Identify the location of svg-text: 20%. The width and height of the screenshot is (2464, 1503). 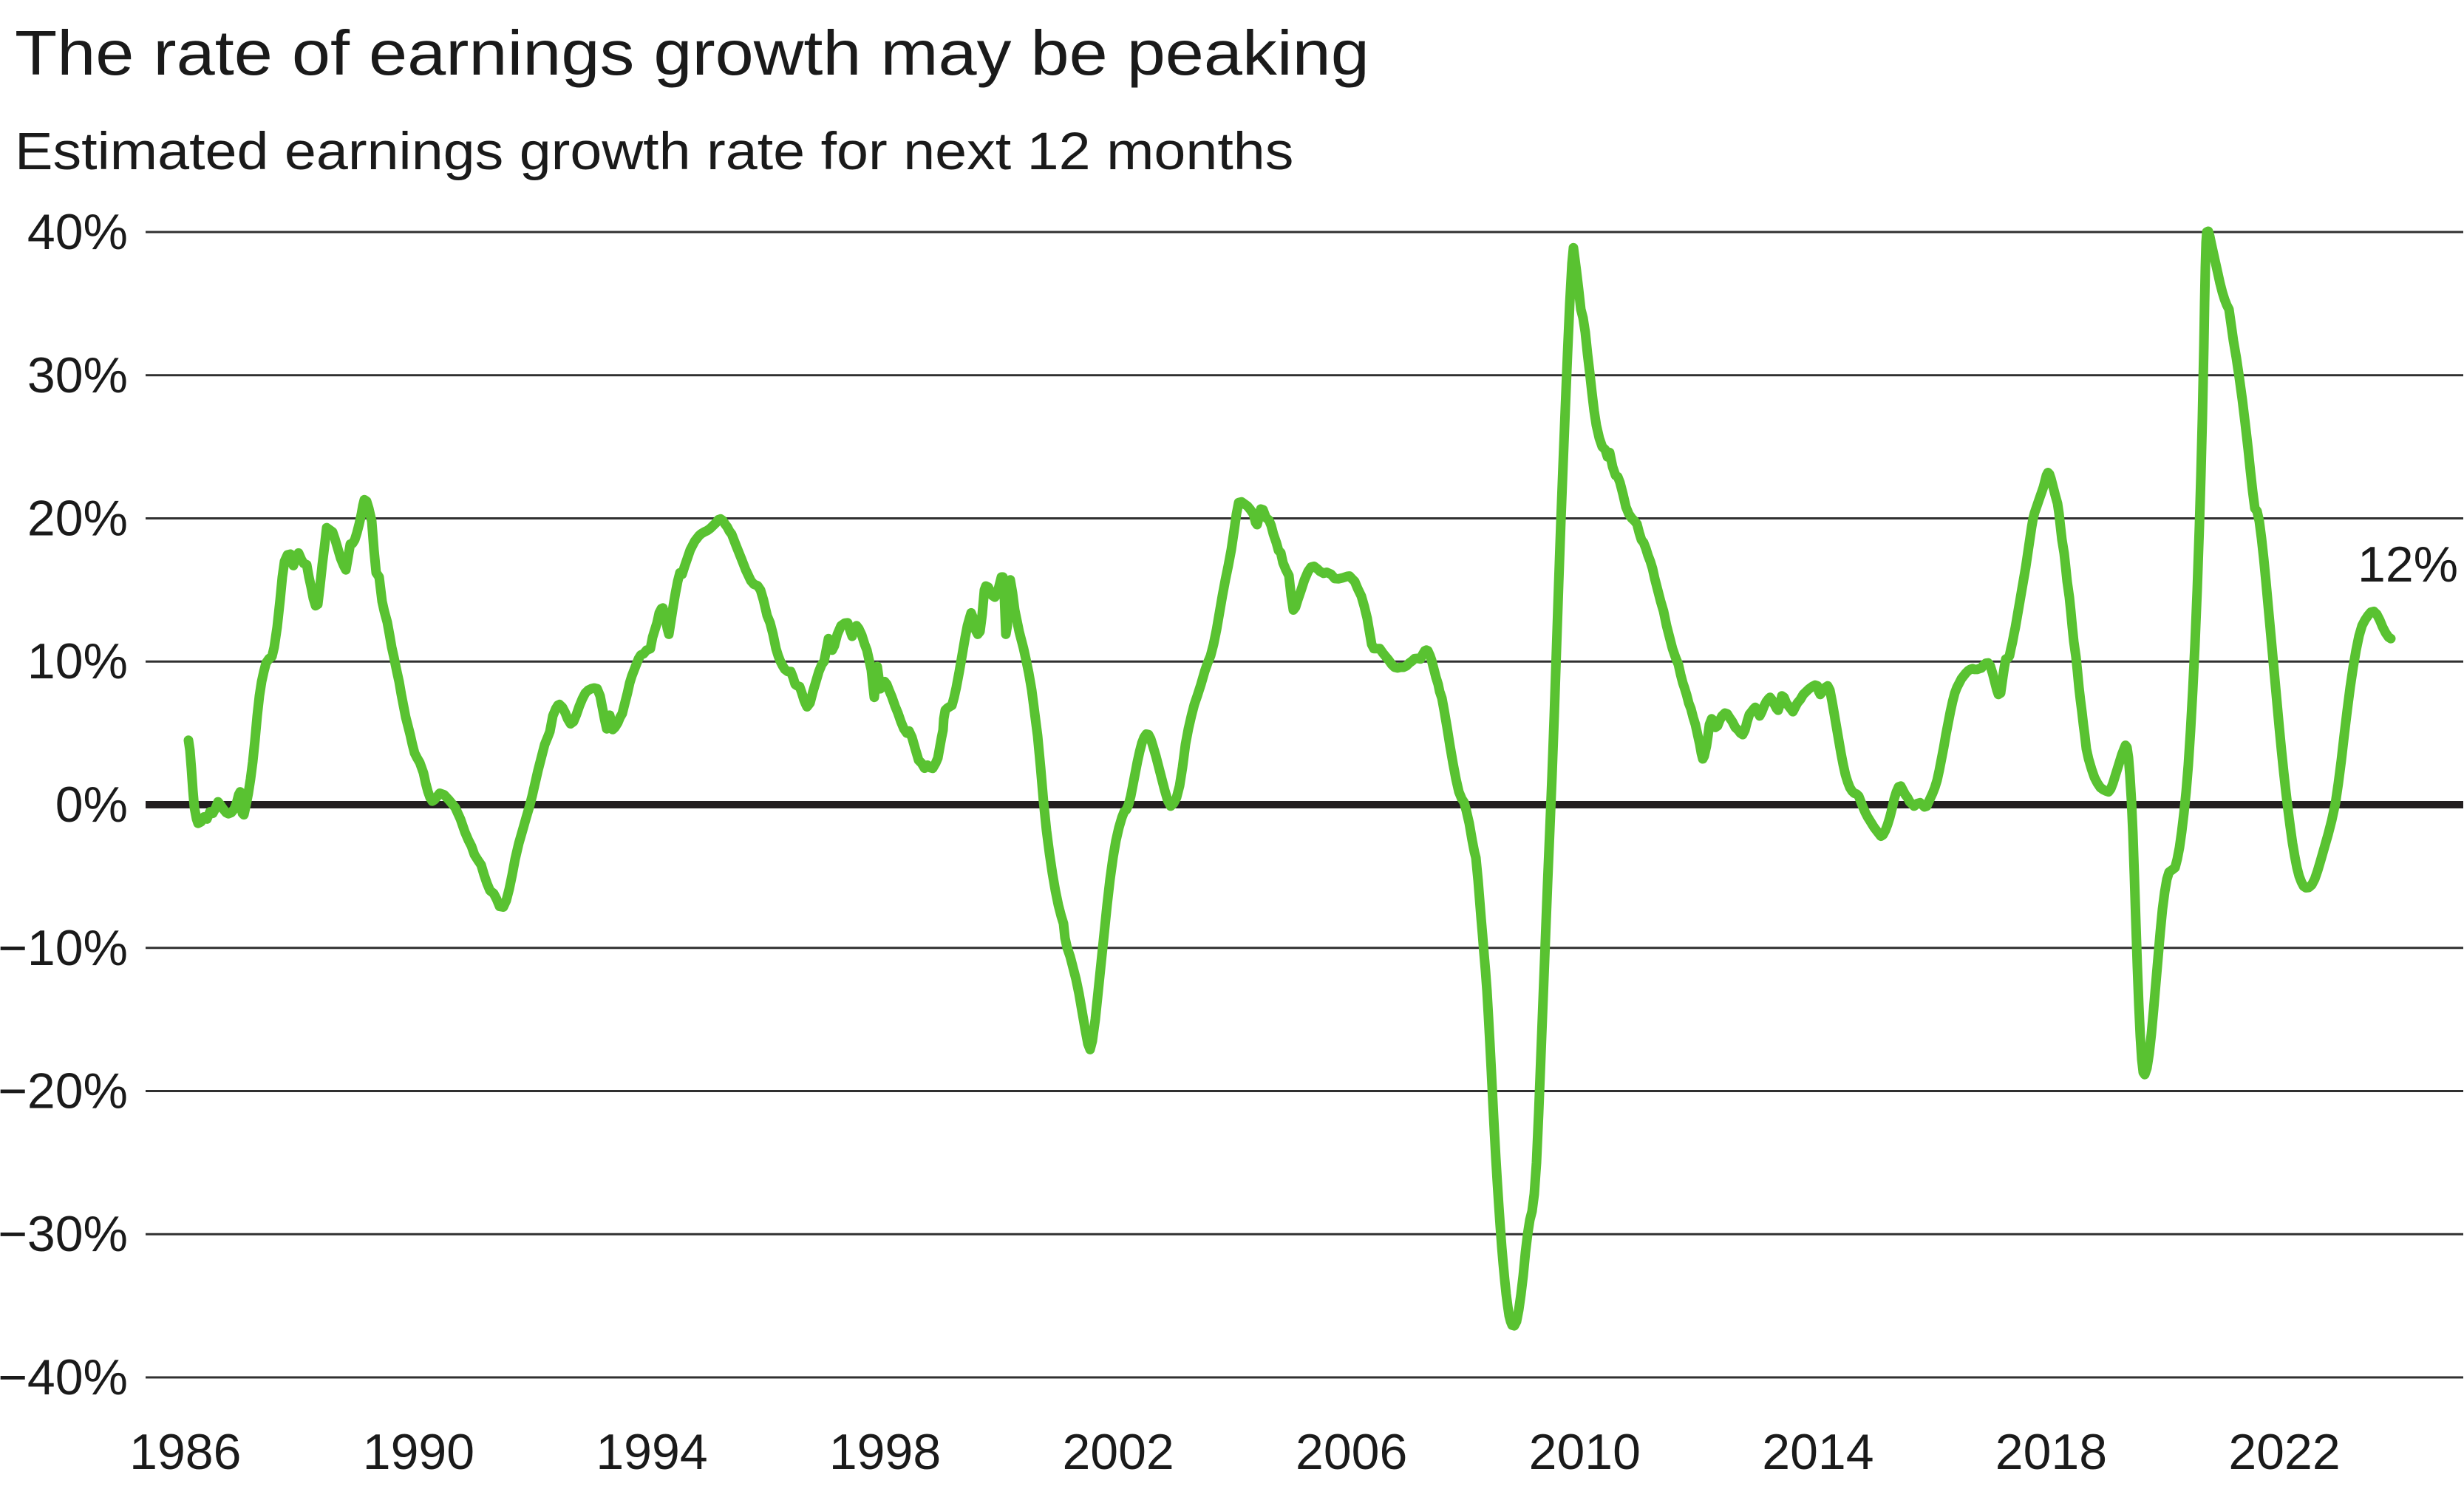
(77, 519).